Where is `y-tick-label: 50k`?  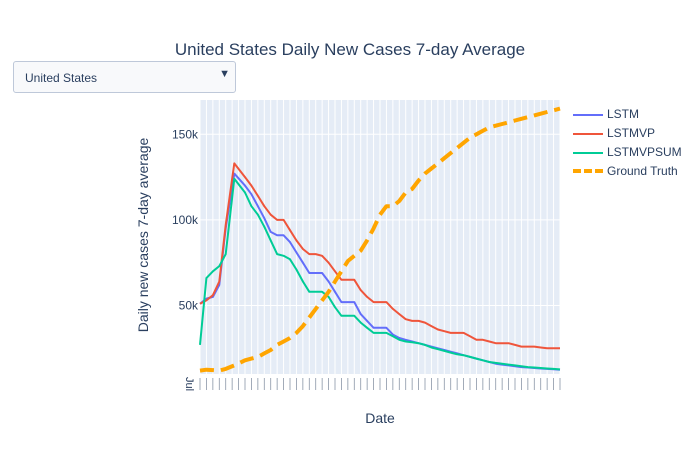
y-tick-label: 50k is located at coordinates (189, 306).